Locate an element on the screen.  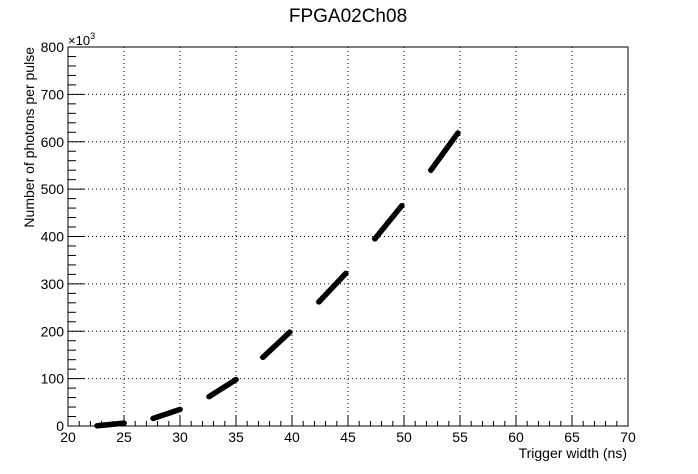
x-tick-label: 50 is located at coordinates (404, 437).